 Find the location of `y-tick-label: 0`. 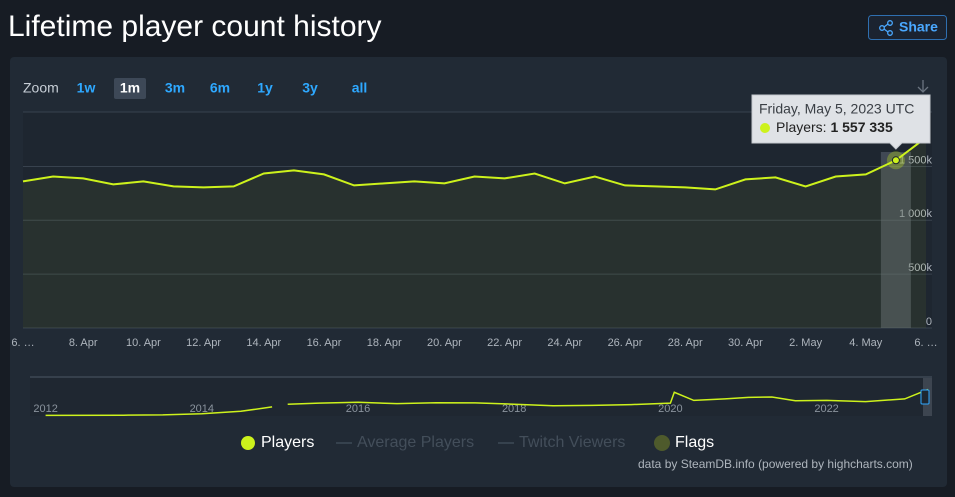

y-tick-label: 0 is located at coordinates (929, 322).